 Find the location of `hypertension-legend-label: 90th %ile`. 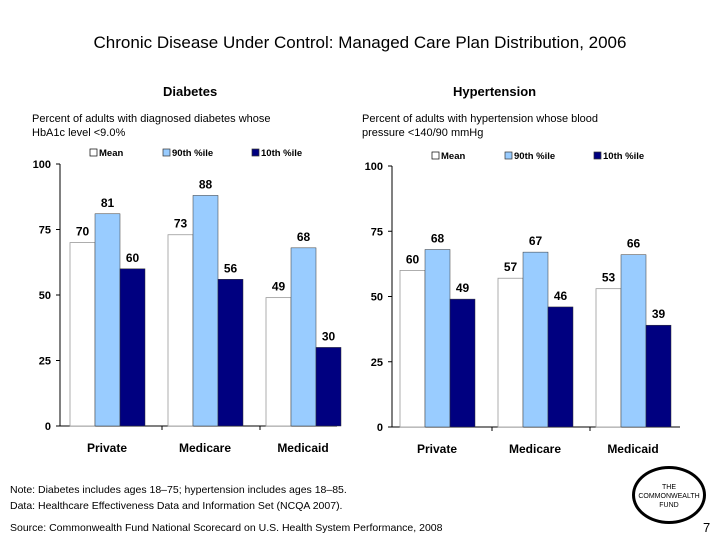

hypertension-legend-label: 90th %ile is located at coordinates (534, 156).